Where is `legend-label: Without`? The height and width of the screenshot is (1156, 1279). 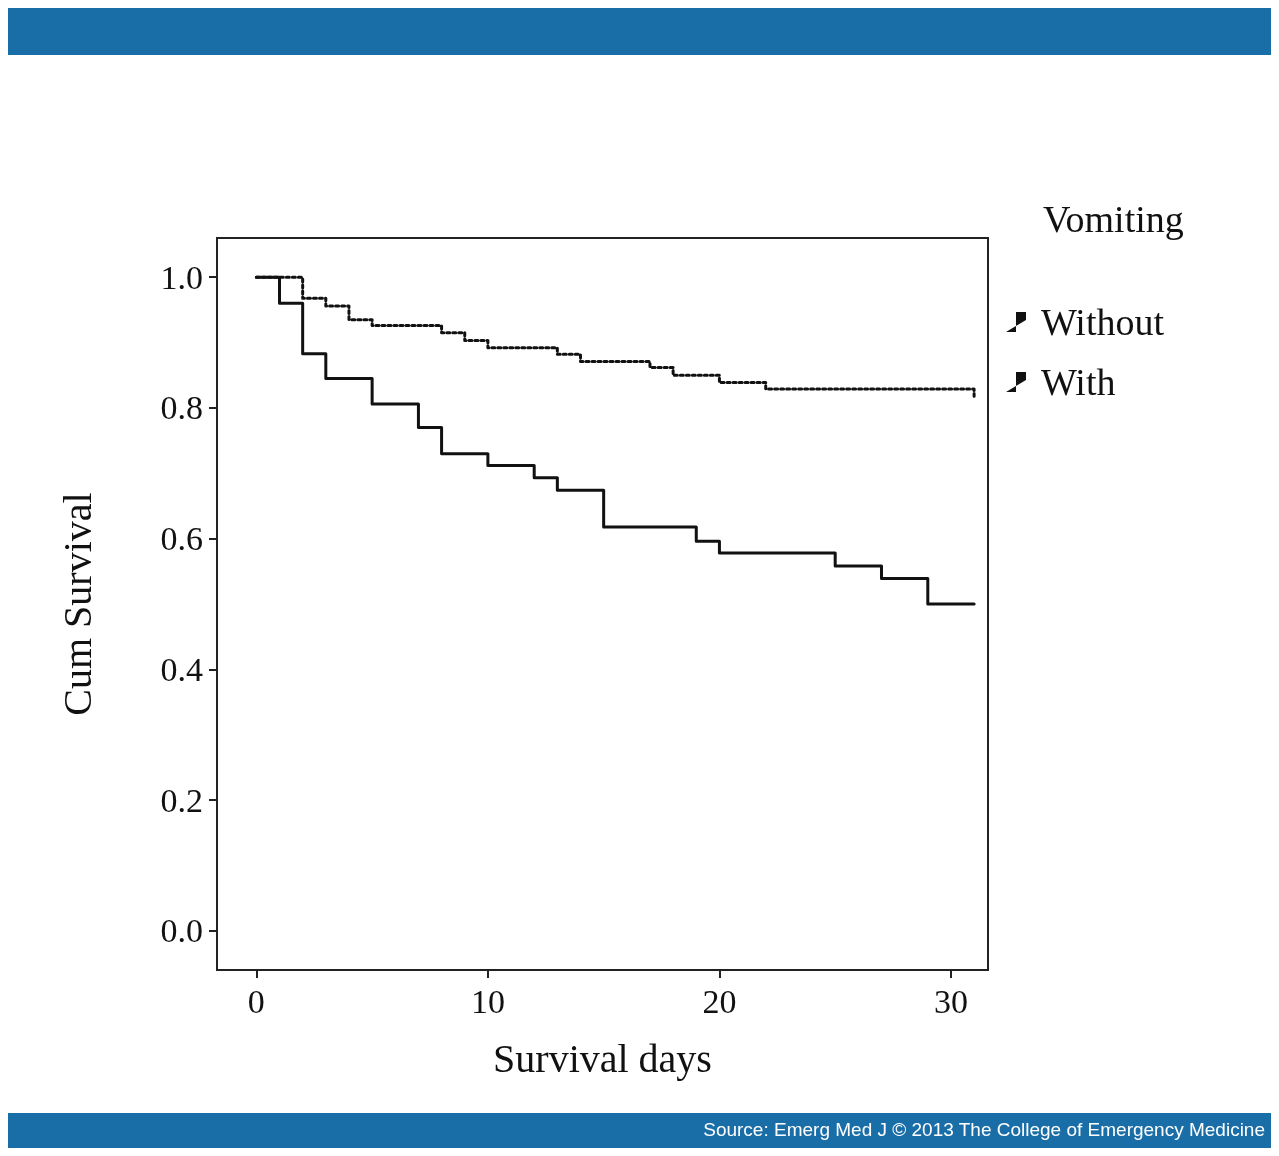 legend-label: Without is located at coordinates (1103, 322).